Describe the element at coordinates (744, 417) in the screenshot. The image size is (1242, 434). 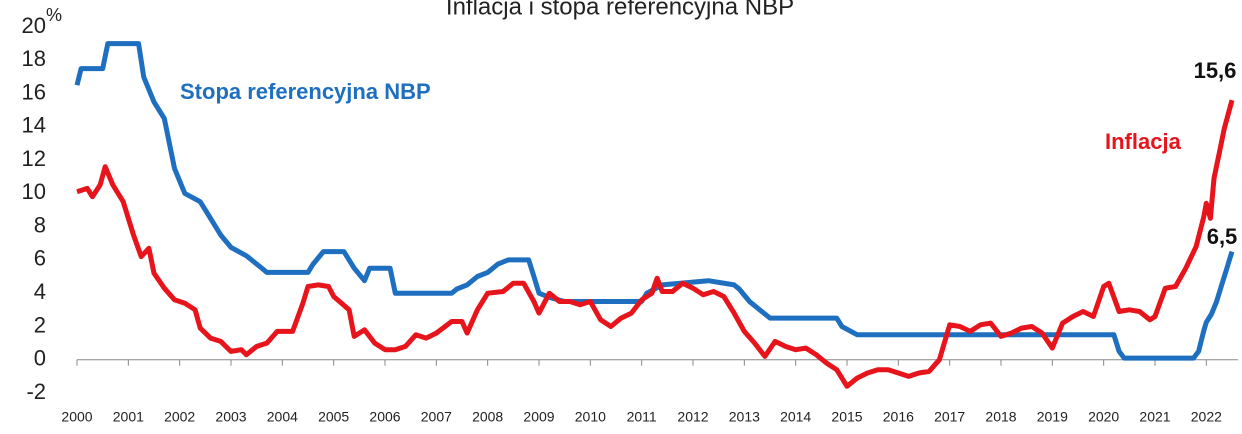
I see `x-tick-label: 2013` at that location.